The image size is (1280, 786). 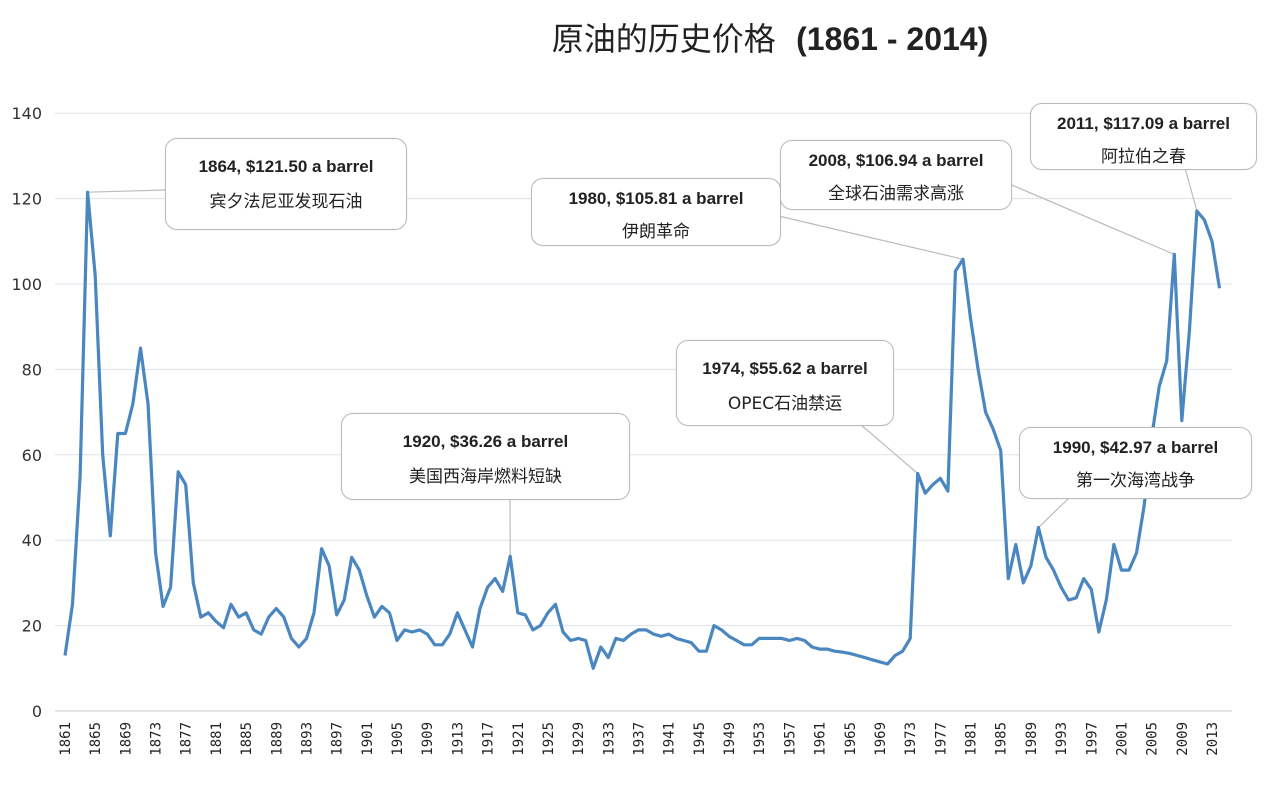 I want to click on chart-title: 原油的历史价格 (1861 - 2014), so click(x=770, y=37).